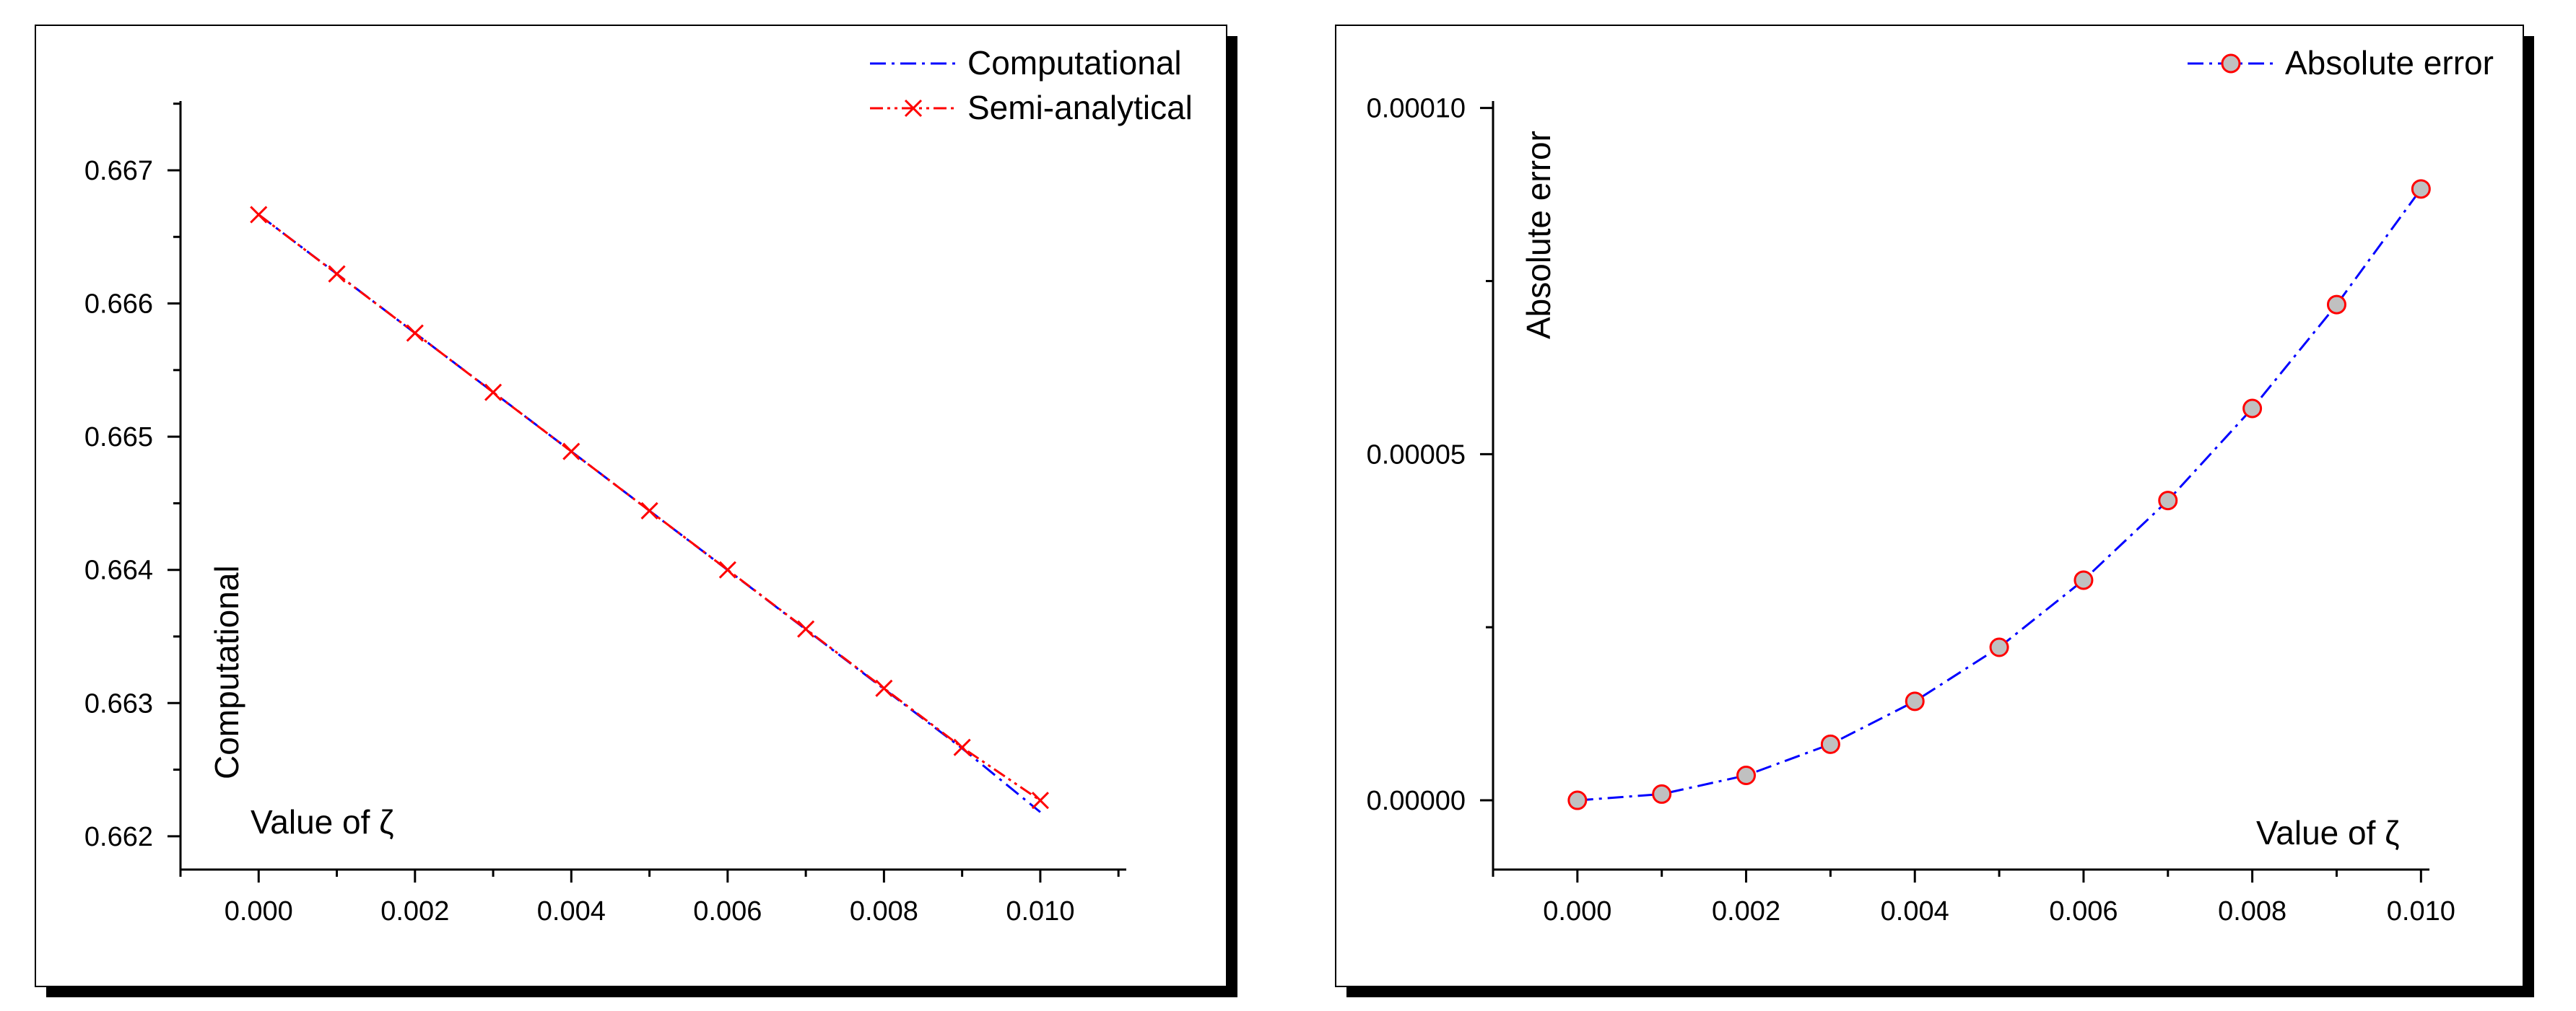 This screenshot has height=1011, width=2576. I want to click on legend-item-computational: Computational, so click(1026, 63).